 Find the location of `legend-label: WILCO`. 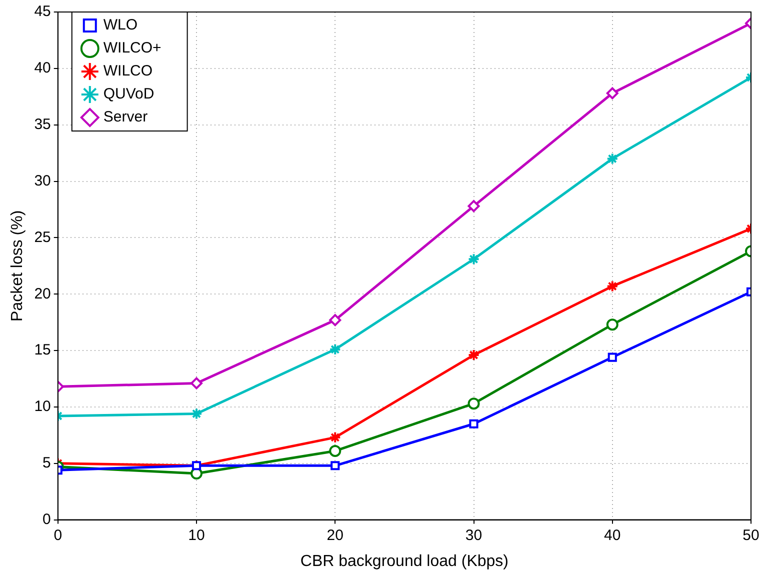

legend-label: WILCO is located at coordinates (128, 71).